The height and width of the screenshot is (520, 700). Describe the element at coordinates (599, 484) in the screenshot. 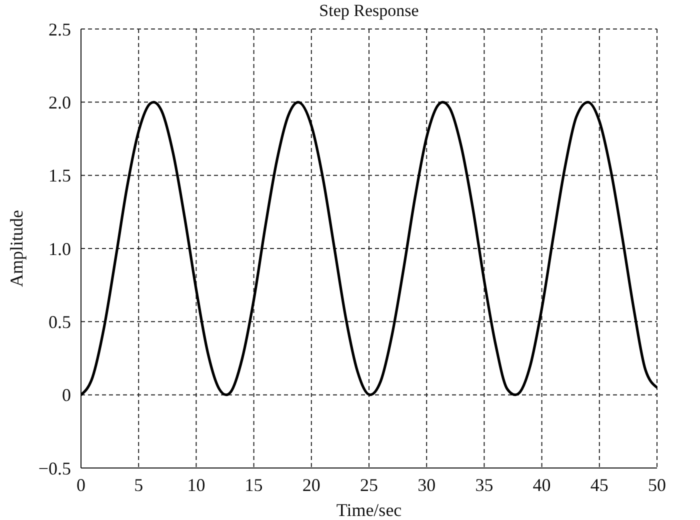

I see `x-tick-label: 45` at that location.